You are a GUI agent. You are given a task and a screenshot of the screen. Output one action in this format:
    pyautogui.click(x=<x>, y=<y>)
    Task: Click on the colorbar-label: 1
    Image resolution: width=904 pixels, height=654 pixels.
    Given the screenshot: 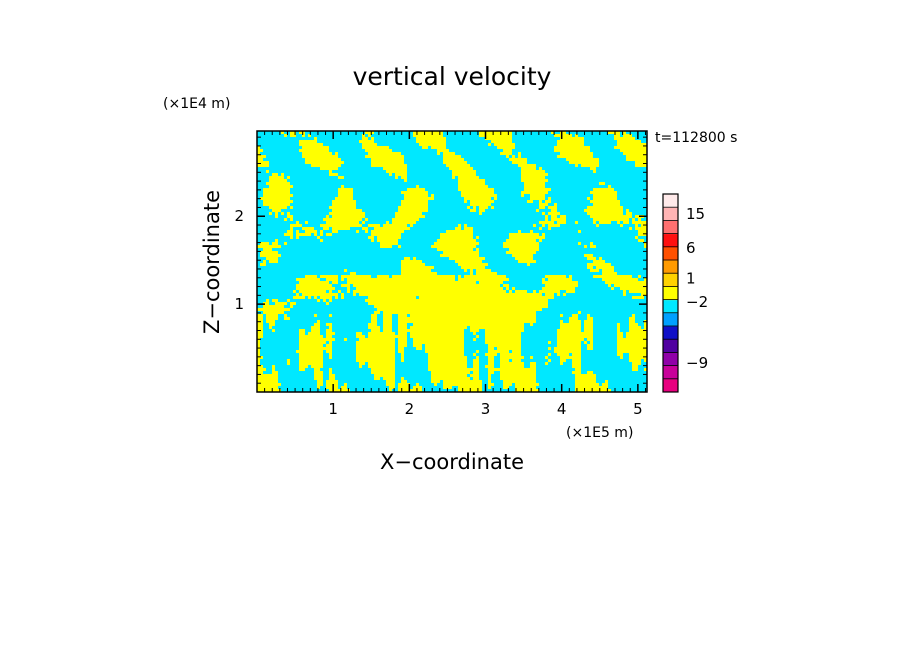 What is the action you would take?
    pyautogui.click(x=691, y=278)
    